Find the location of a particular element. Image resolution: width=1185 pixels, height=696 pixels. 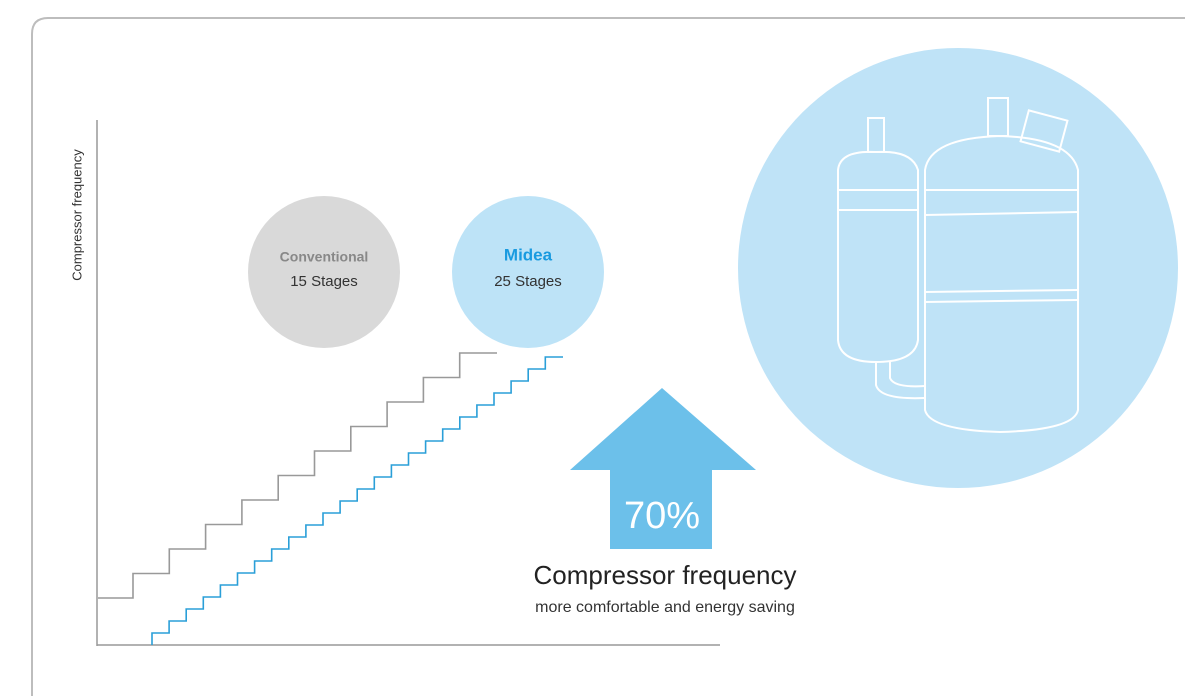

conventional-stages: 15 Stages is located at coordinates (324, 281).